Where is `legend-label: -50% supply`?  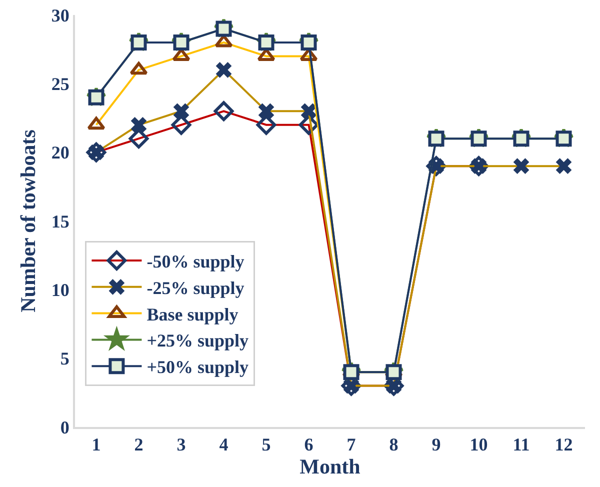 legend-label: -50% supply is located at coordinates (195, 262).